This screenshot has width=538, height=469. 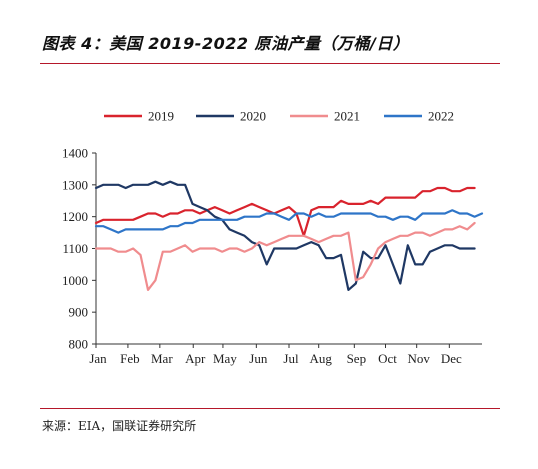 I want to click on footer-divider, so click(x=270, y=408).